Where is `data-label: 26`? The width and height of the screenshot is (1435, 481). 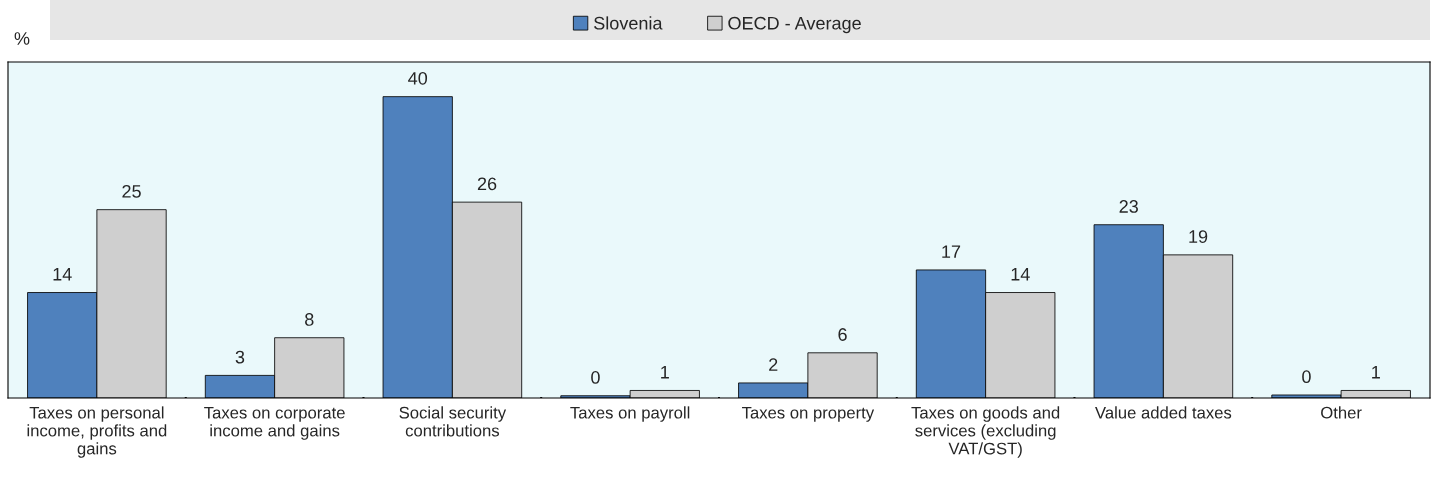
data-label: 26 is located at coordinates (487, 184).